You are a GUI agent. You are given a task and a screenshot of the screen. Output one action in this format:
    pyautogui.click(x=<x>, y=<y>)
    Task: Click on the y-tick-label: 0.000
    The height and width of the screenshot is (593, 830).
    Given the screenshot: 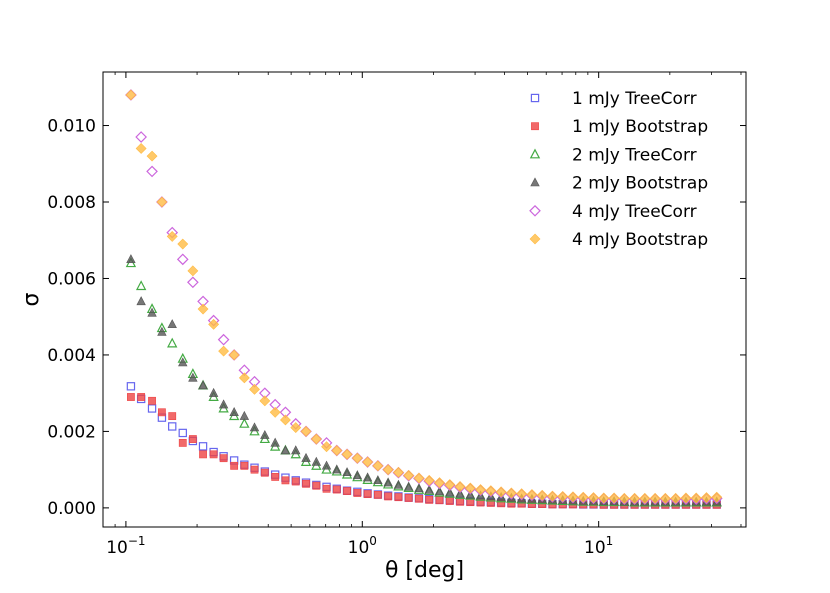 What is the action you would take?
    pyautogui.click(x=71, y=509)
    